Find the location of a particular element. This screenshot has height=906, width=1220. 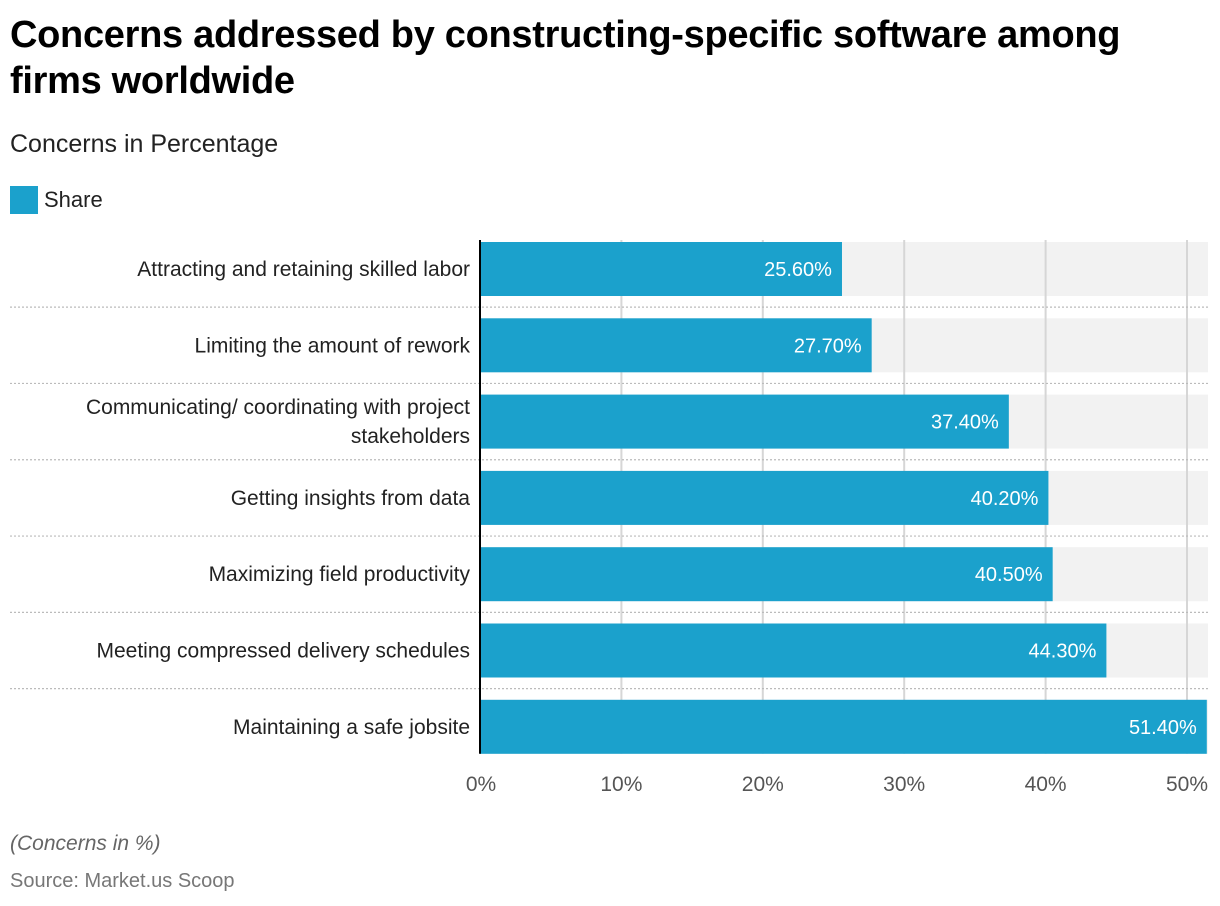

x-tick-label: 20% is located at coordinates (763, 784).